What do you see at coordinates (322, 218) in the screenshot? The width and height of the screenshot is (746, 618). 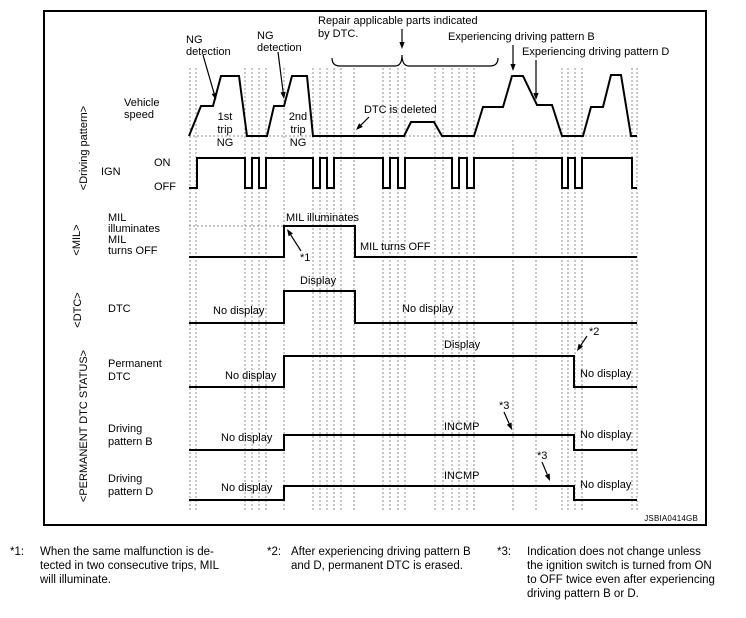 I see `annotation-mil-illuminates: MIL illuminates` at bounding box center [322, 218].